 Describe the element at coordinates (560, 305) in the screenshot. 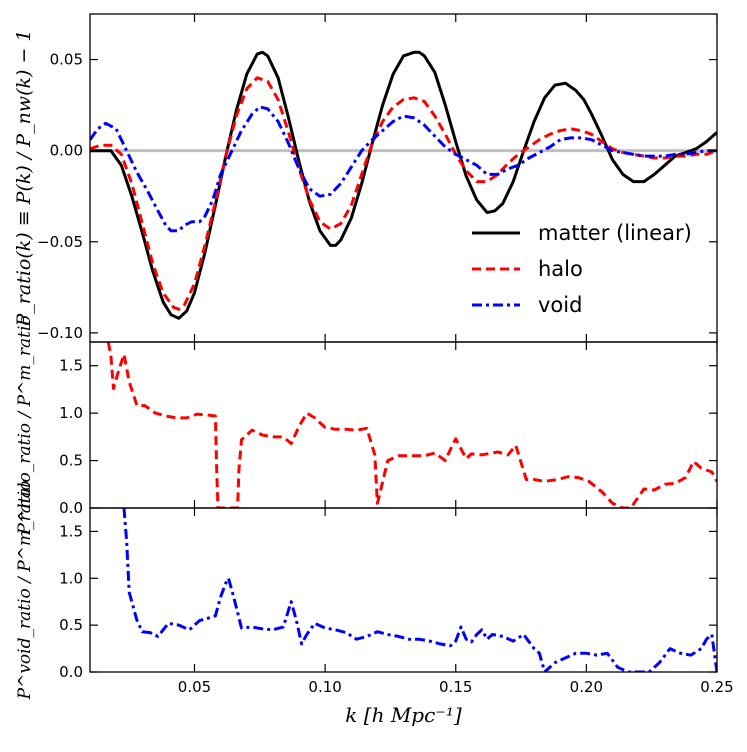

I see `legend-label-2: void` at that location.